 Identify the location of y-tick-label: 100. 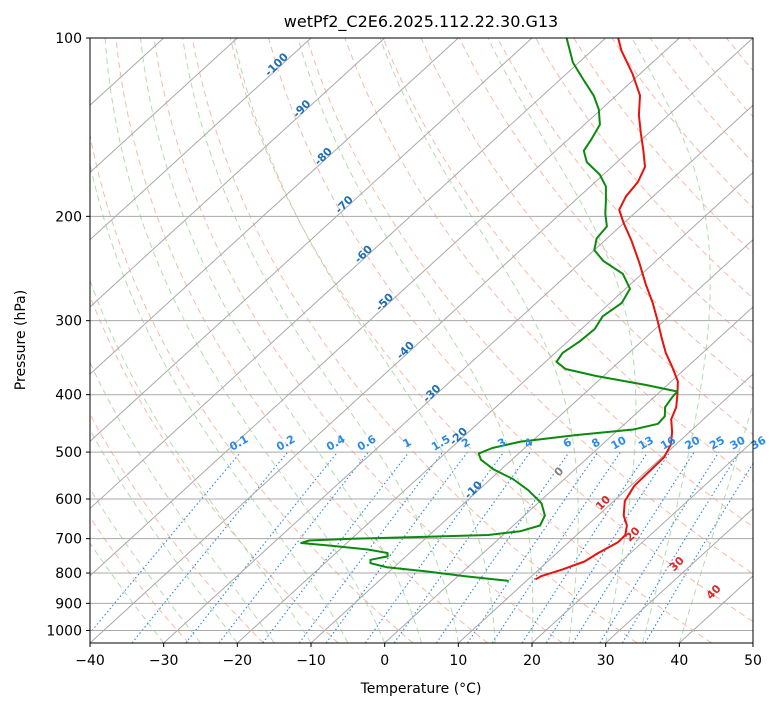
(68, 39).